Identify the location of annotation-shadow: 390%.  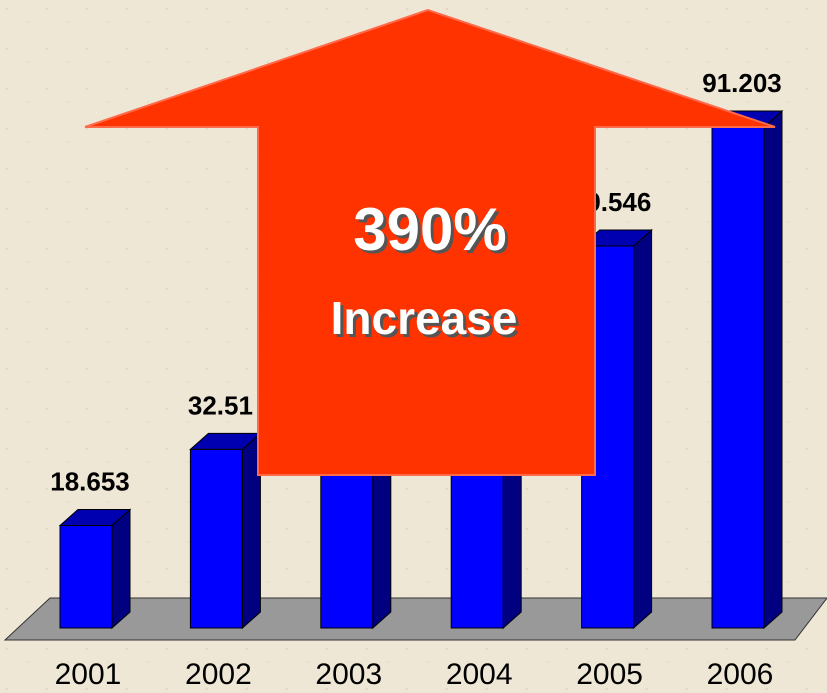
(432, 232).